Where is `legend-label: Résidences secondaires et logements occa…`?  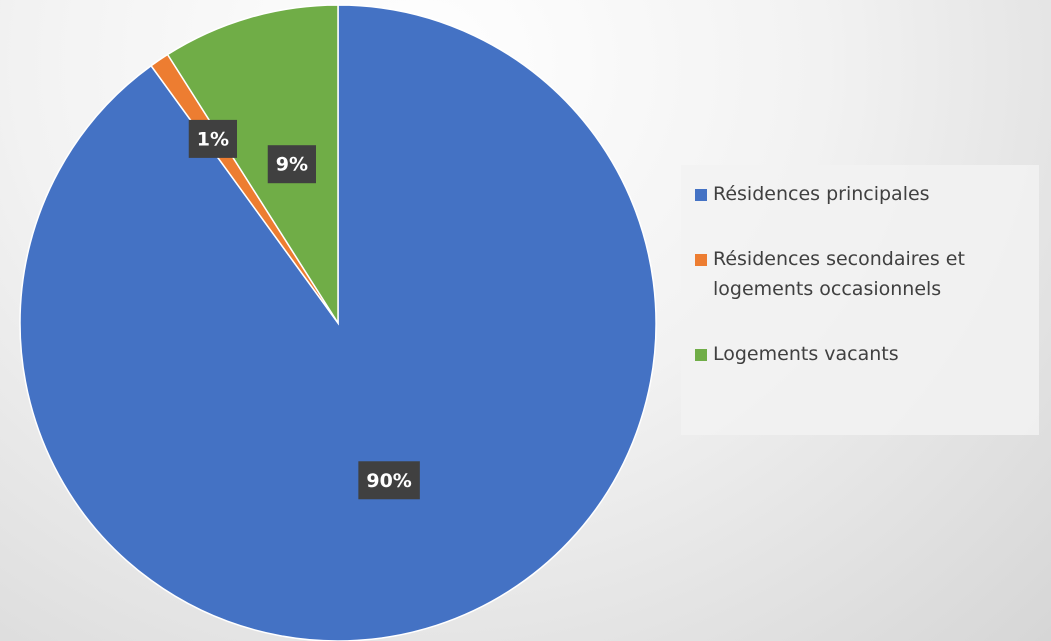 legend-label: Résidences secondaires et logements occa… is located at coordinates (839, 274).